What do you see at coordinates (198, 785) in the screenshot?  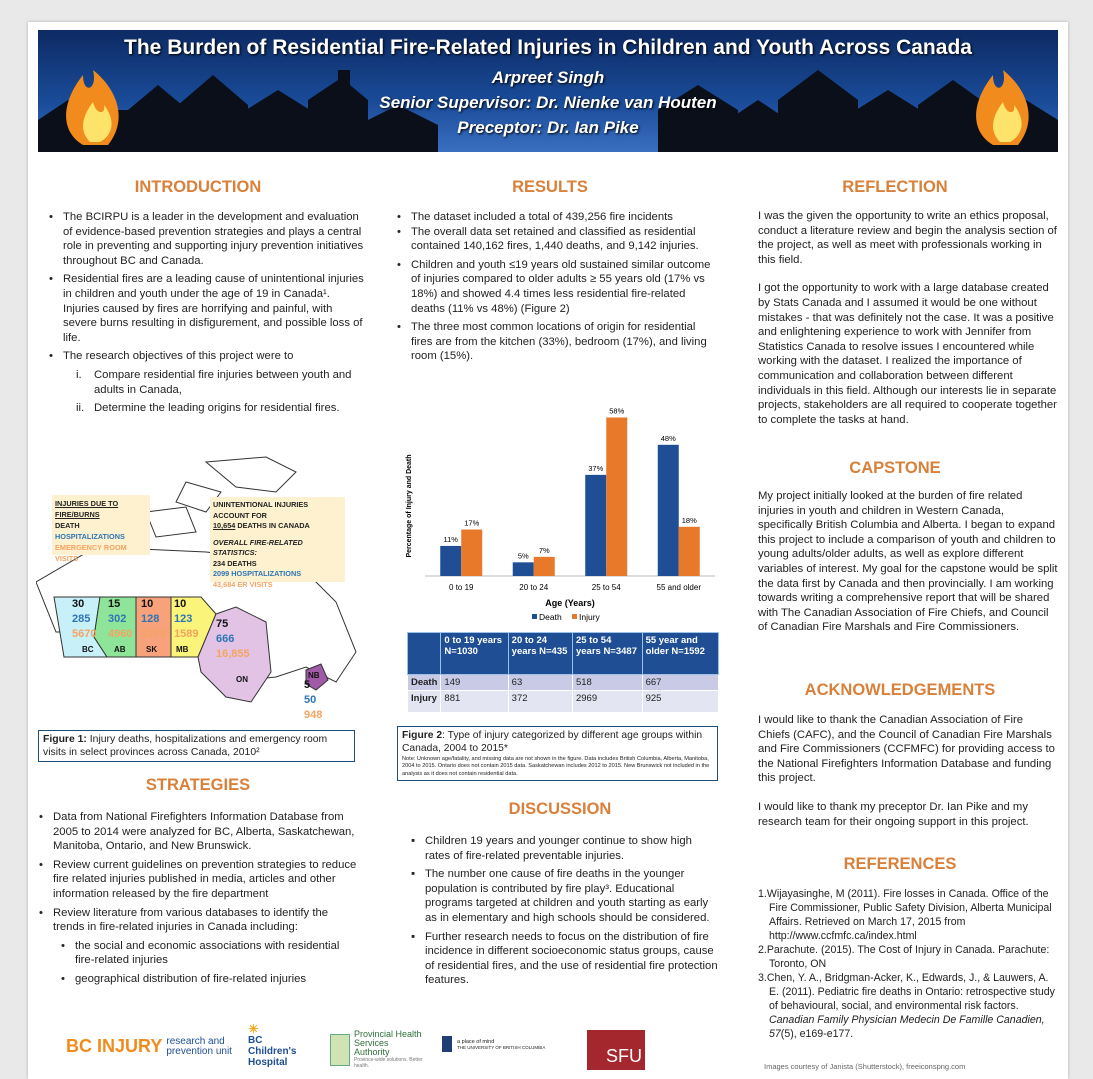 I see `strategies-heading: STRATEGIES` at bounding box center [198, 785].